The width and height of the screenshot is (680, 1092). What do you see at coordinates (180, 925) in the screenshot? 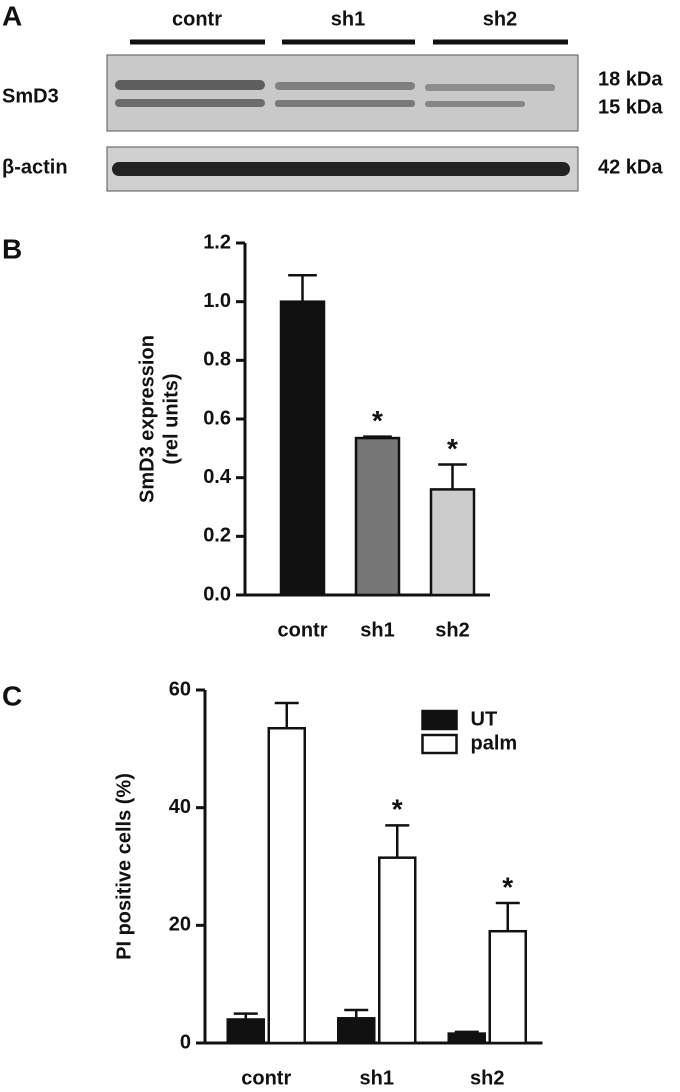
I see `y-tick-label: 20` at bounding box center [180, 925].